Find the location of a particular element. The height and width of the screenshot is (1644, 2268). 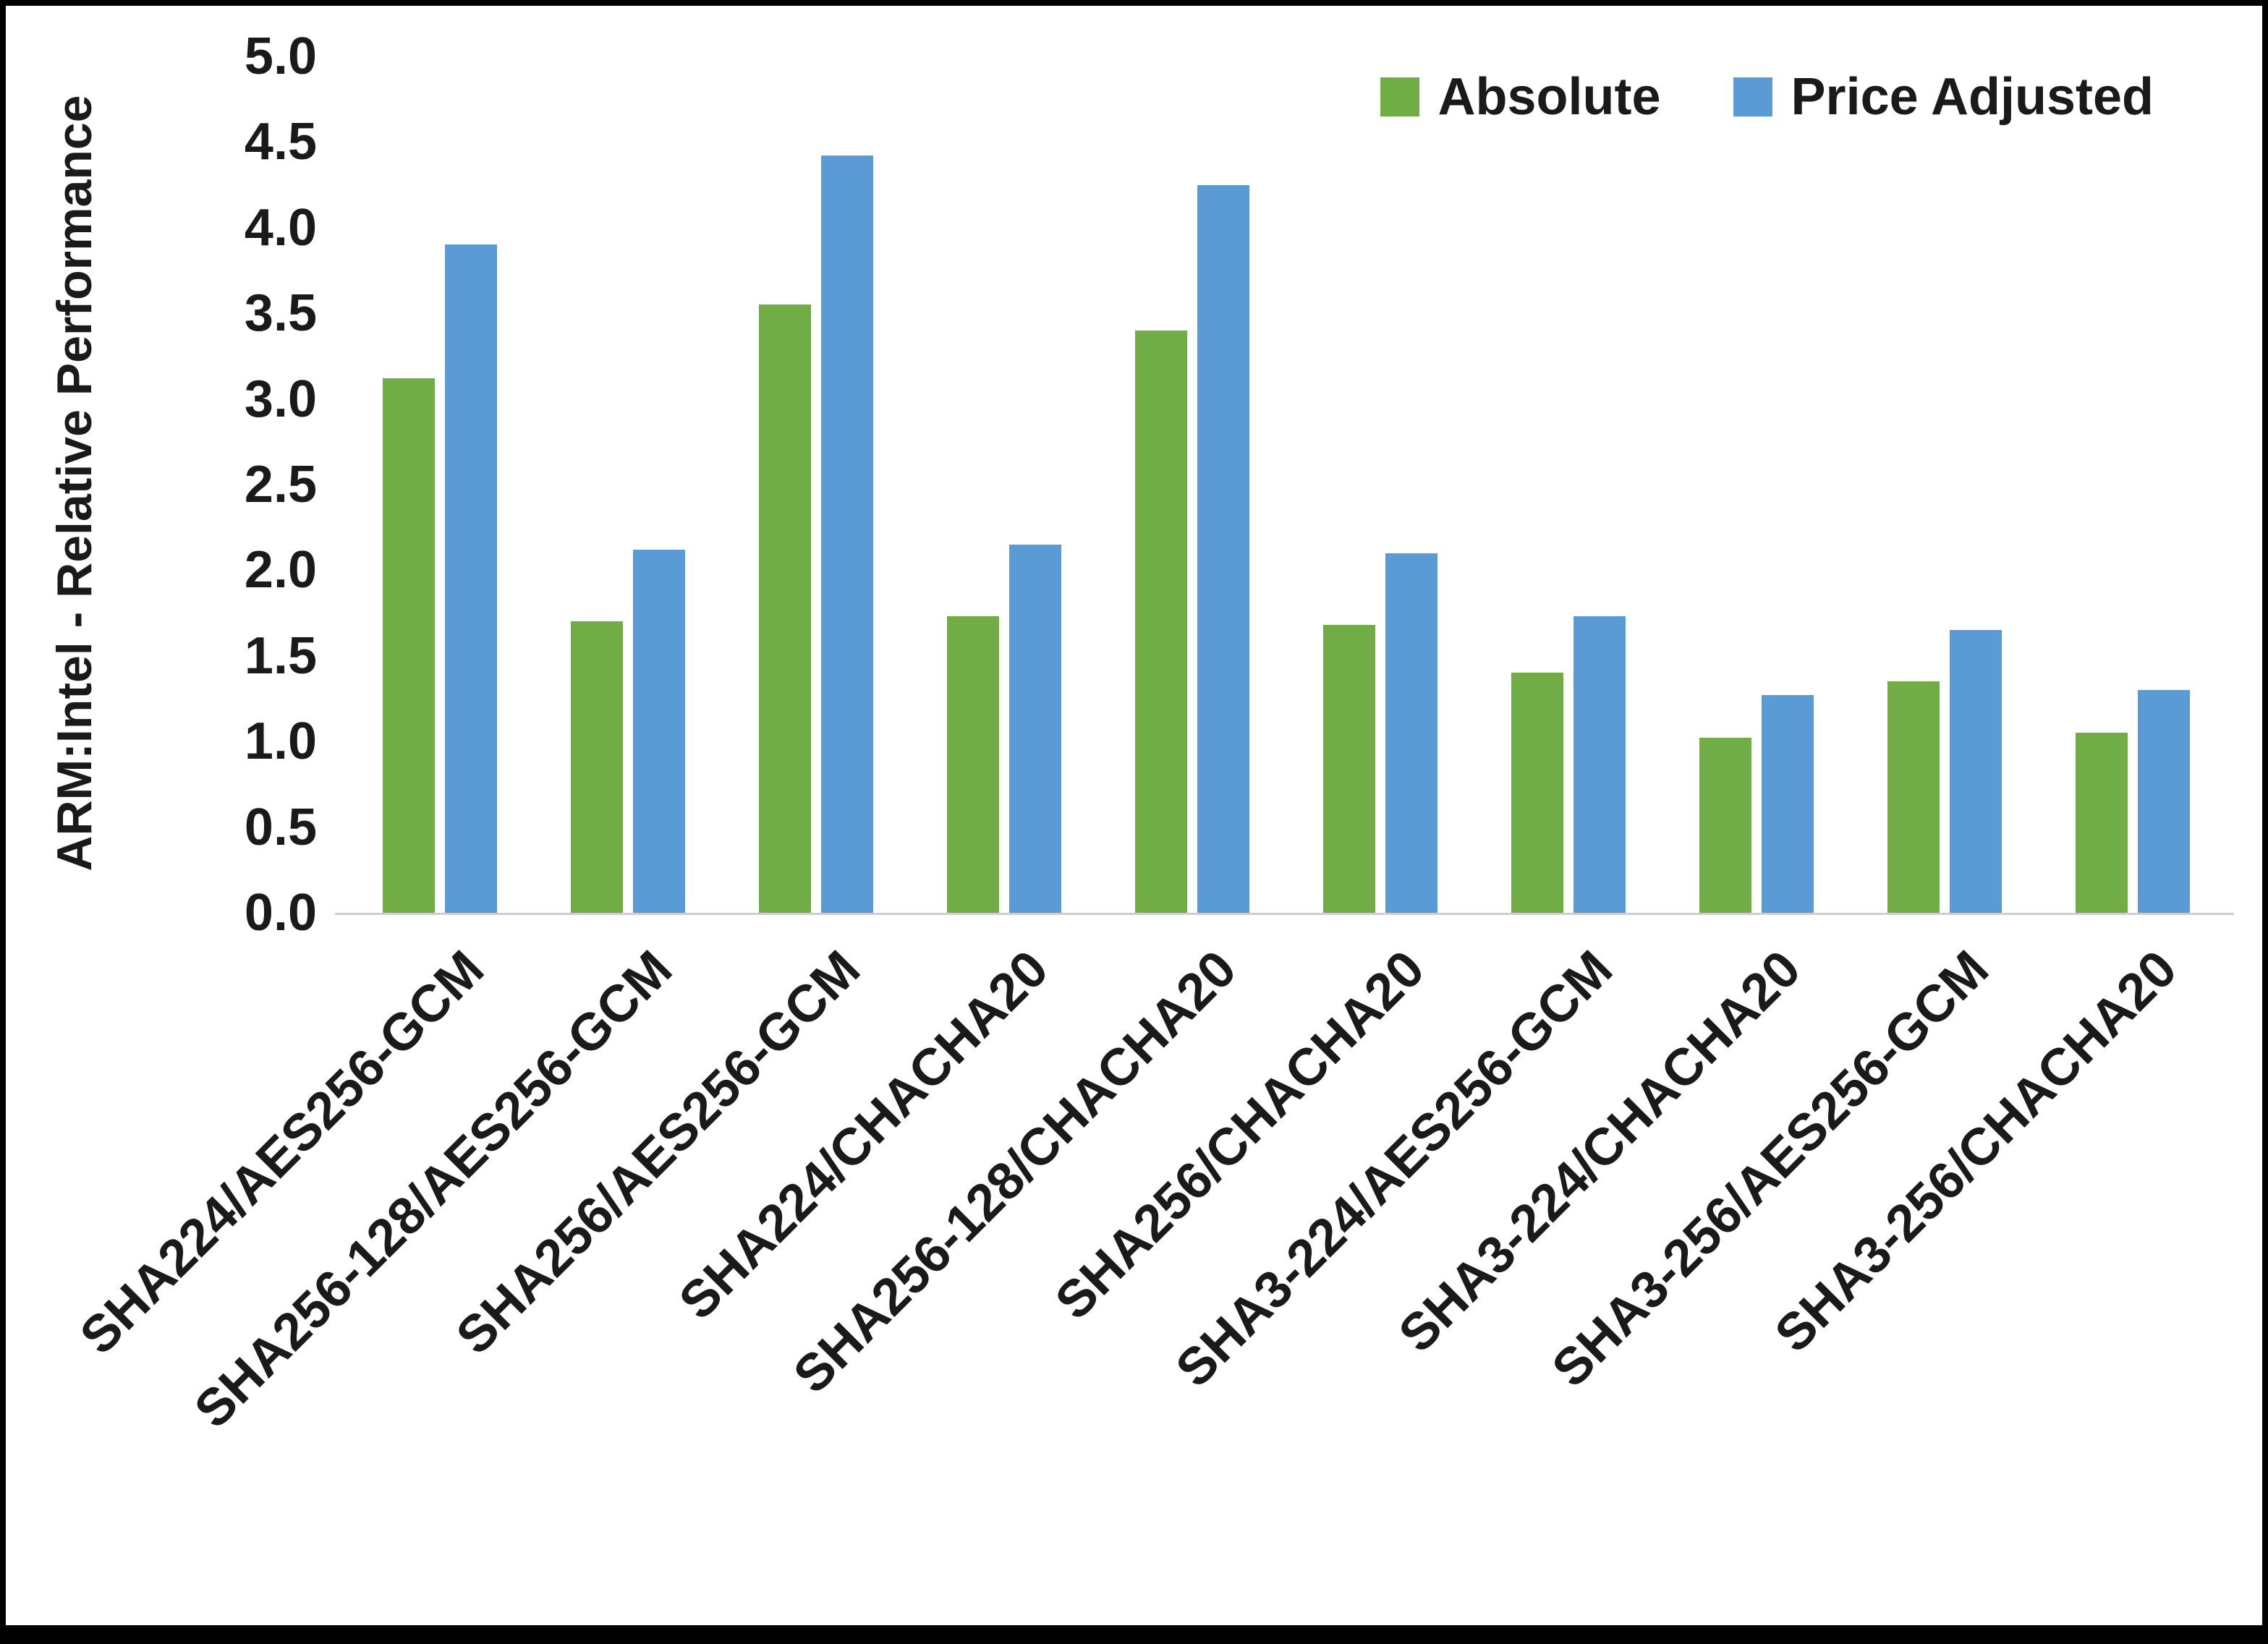

legend: Absolute Price Adjusted is located at coordinates (1767, 97).